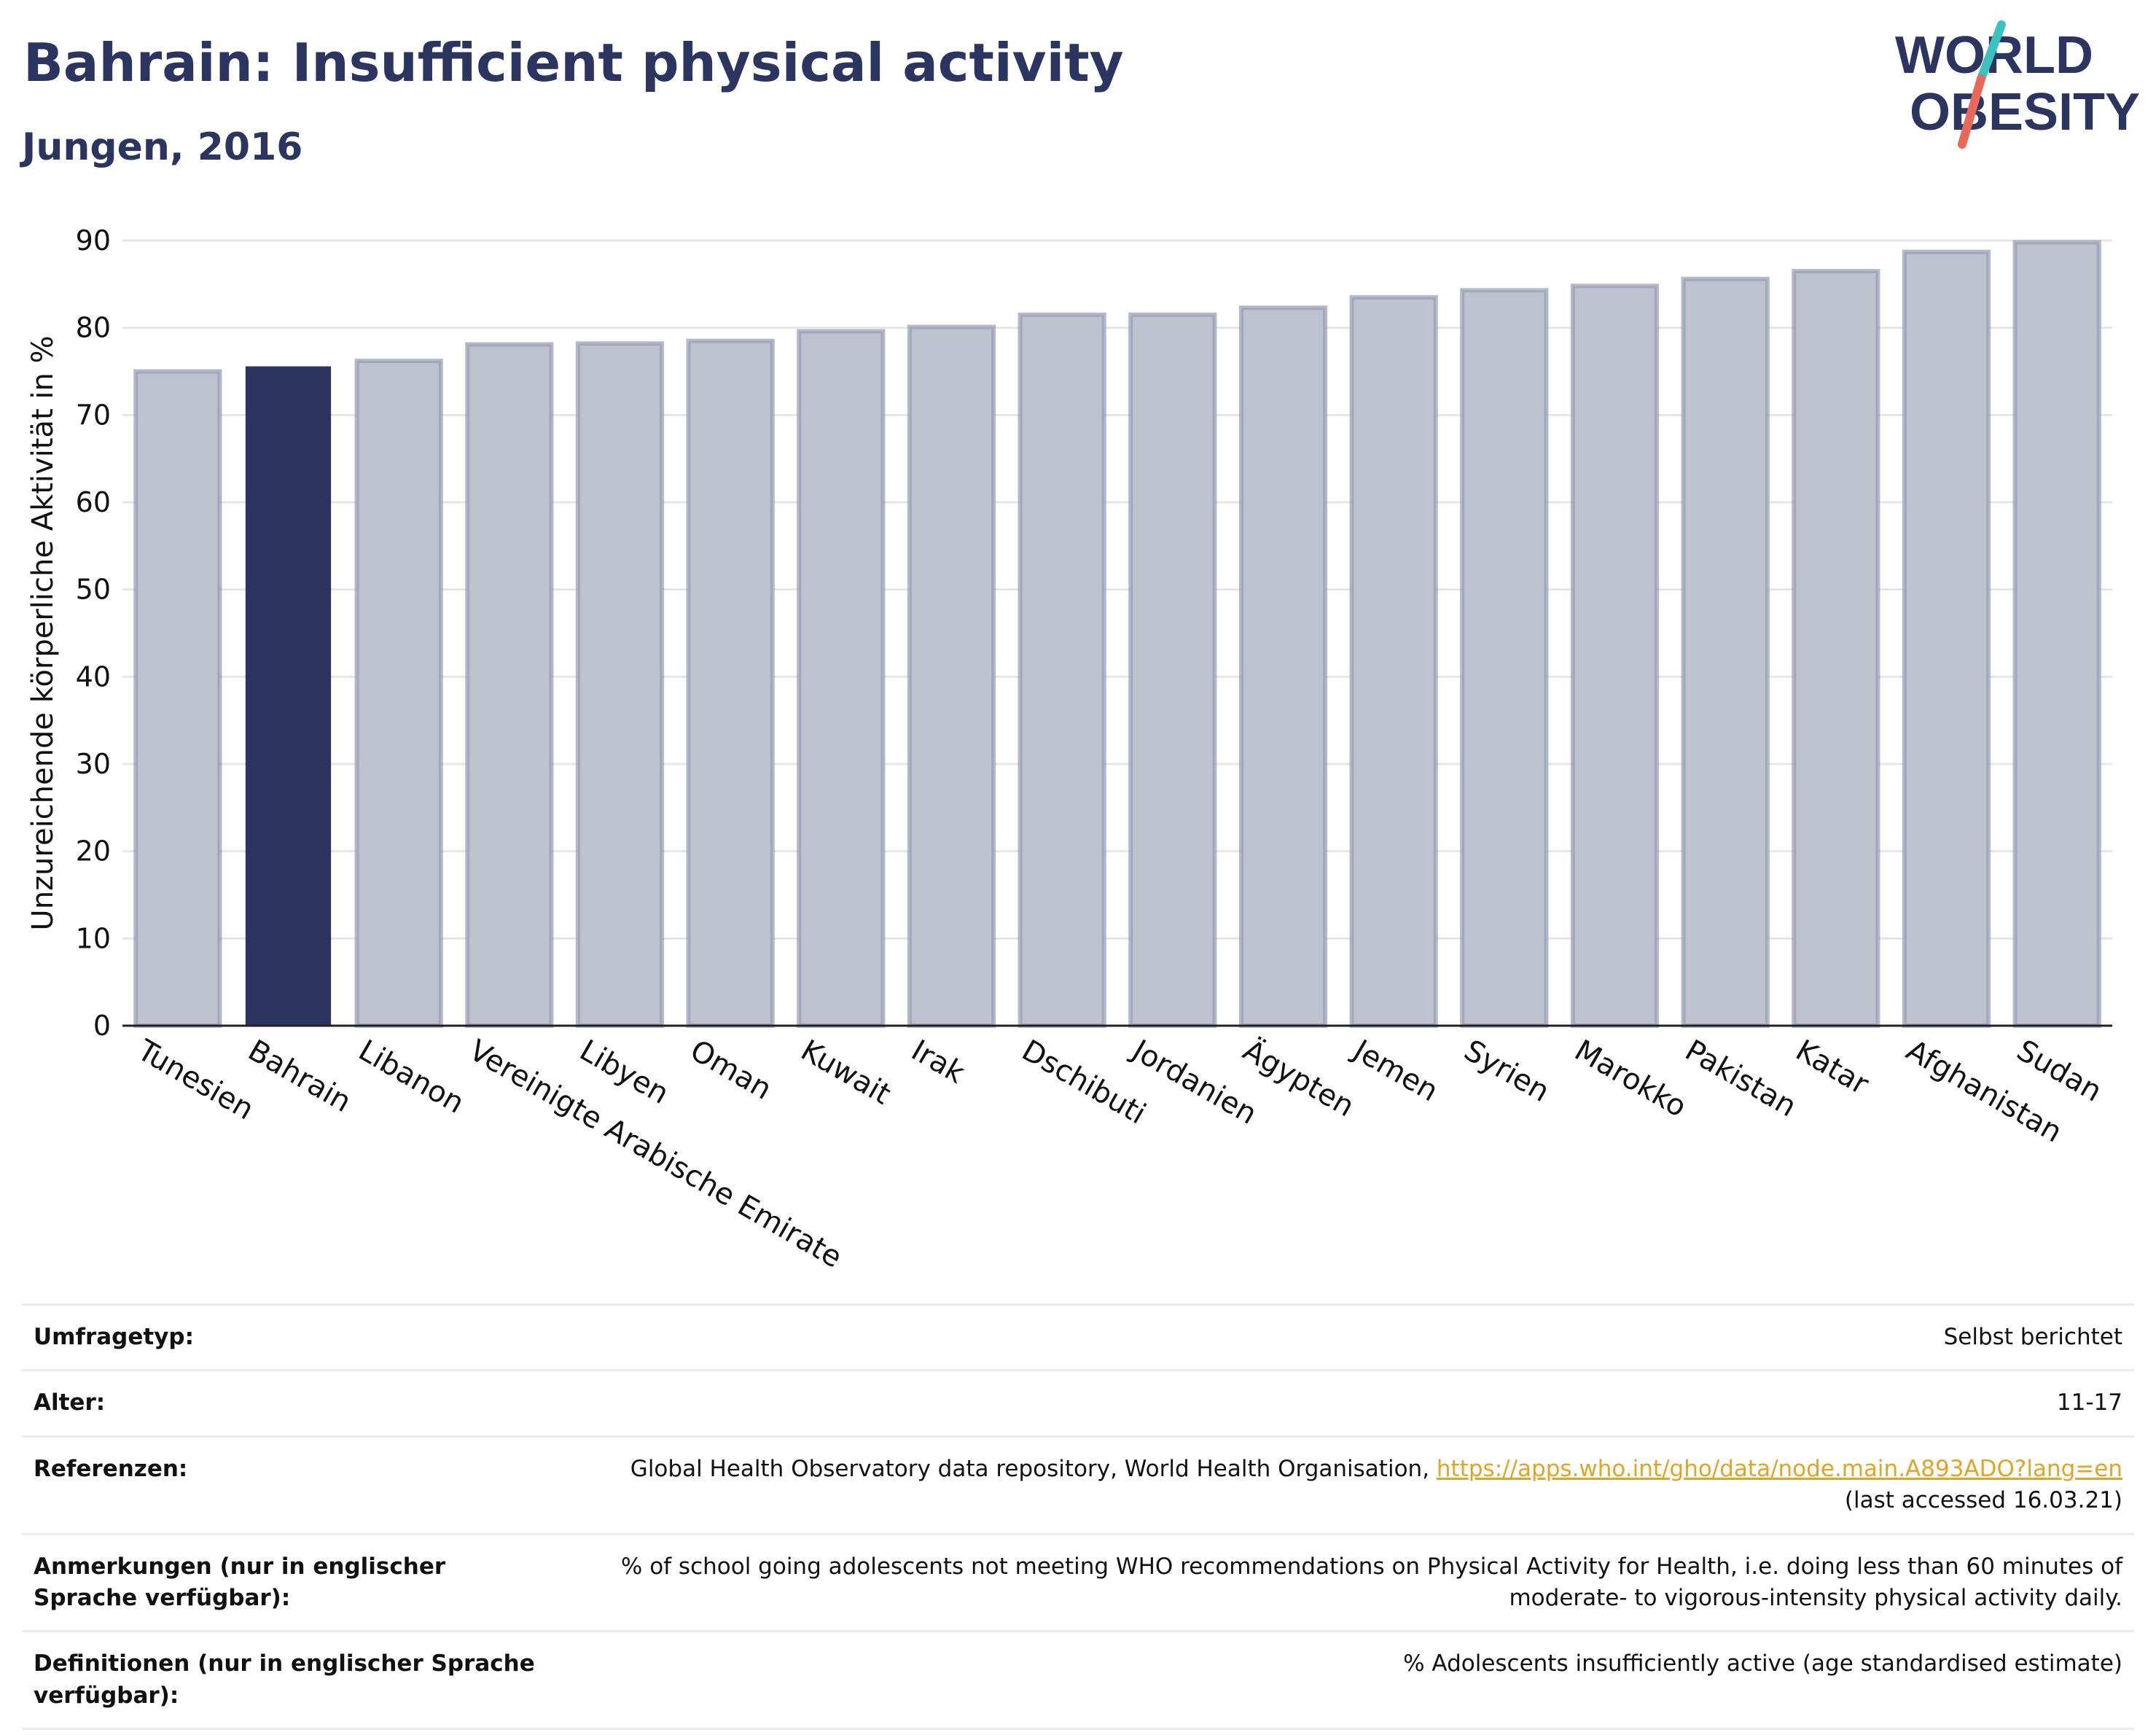  Describe the element at coordinates (399, 693) in the screenshot. I see `bar-libanon` at that location.